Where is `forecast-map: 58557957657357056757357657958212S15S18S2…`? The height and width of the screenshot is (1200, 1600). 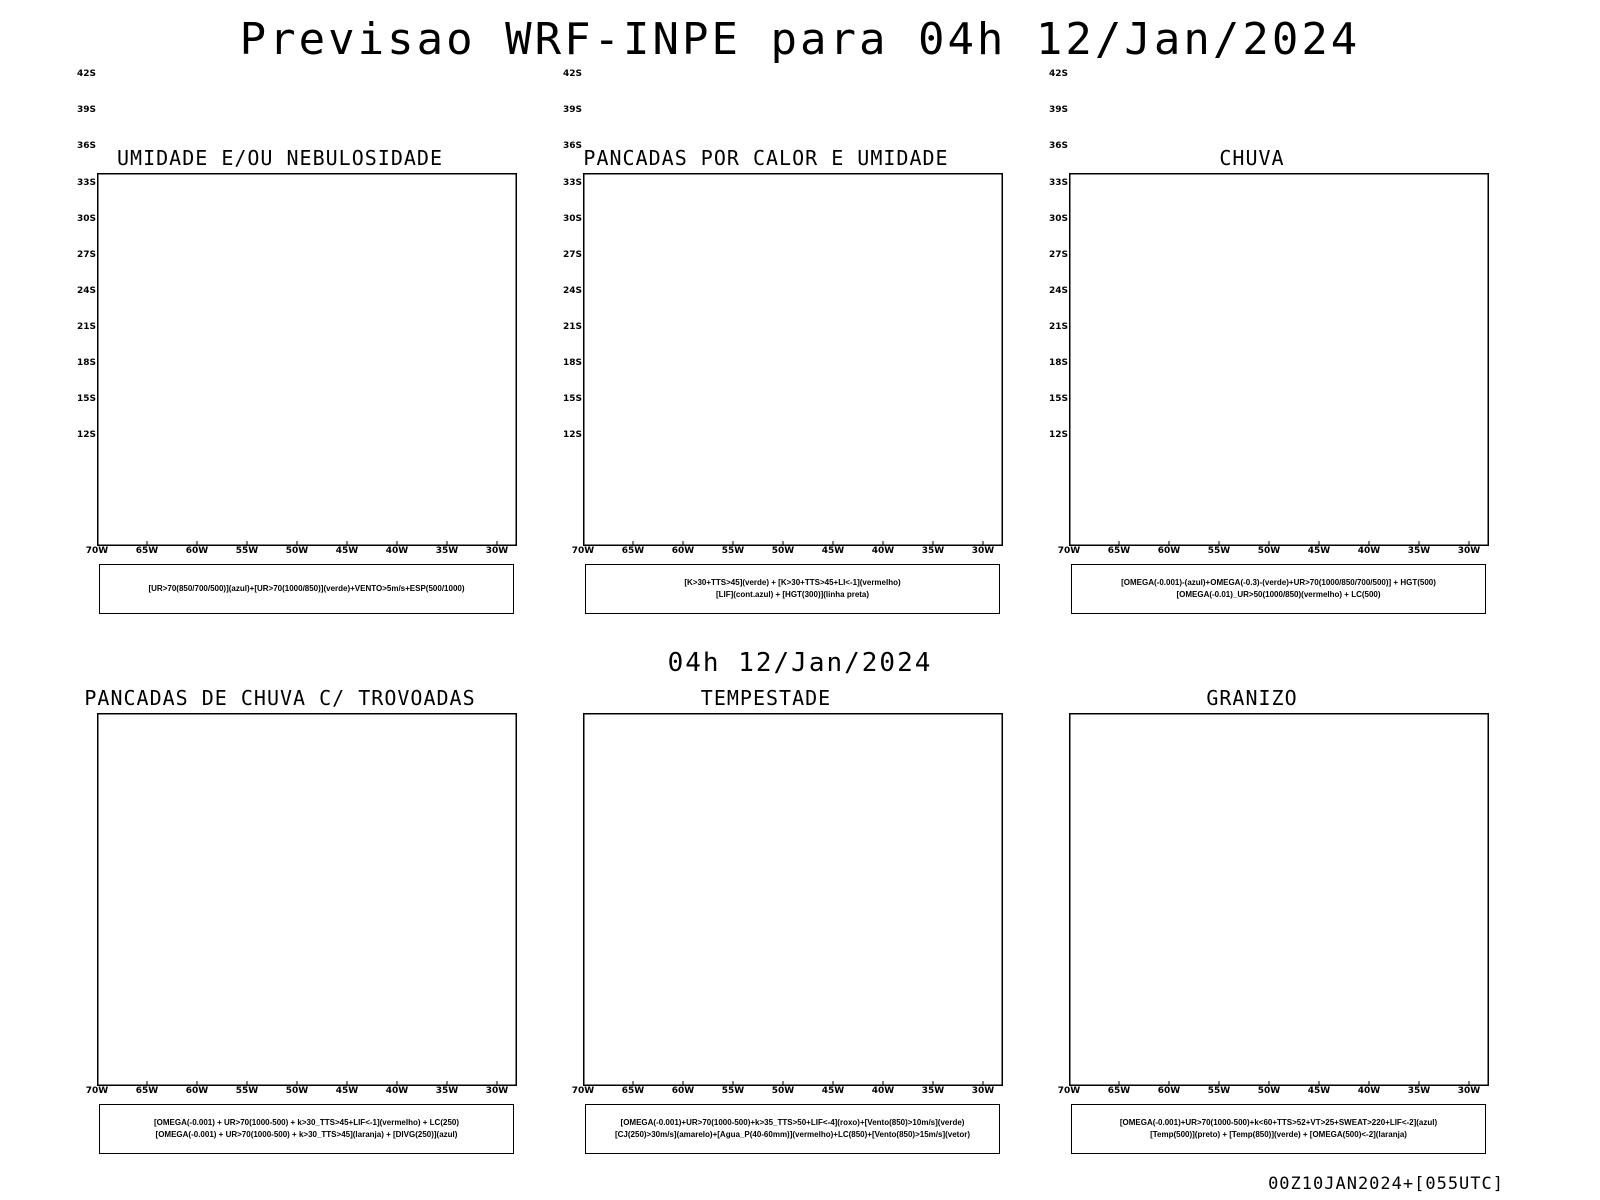 forecast-map: 58557957657357056757357657958212S15S18S2… is located at coordinates (1273, 364).